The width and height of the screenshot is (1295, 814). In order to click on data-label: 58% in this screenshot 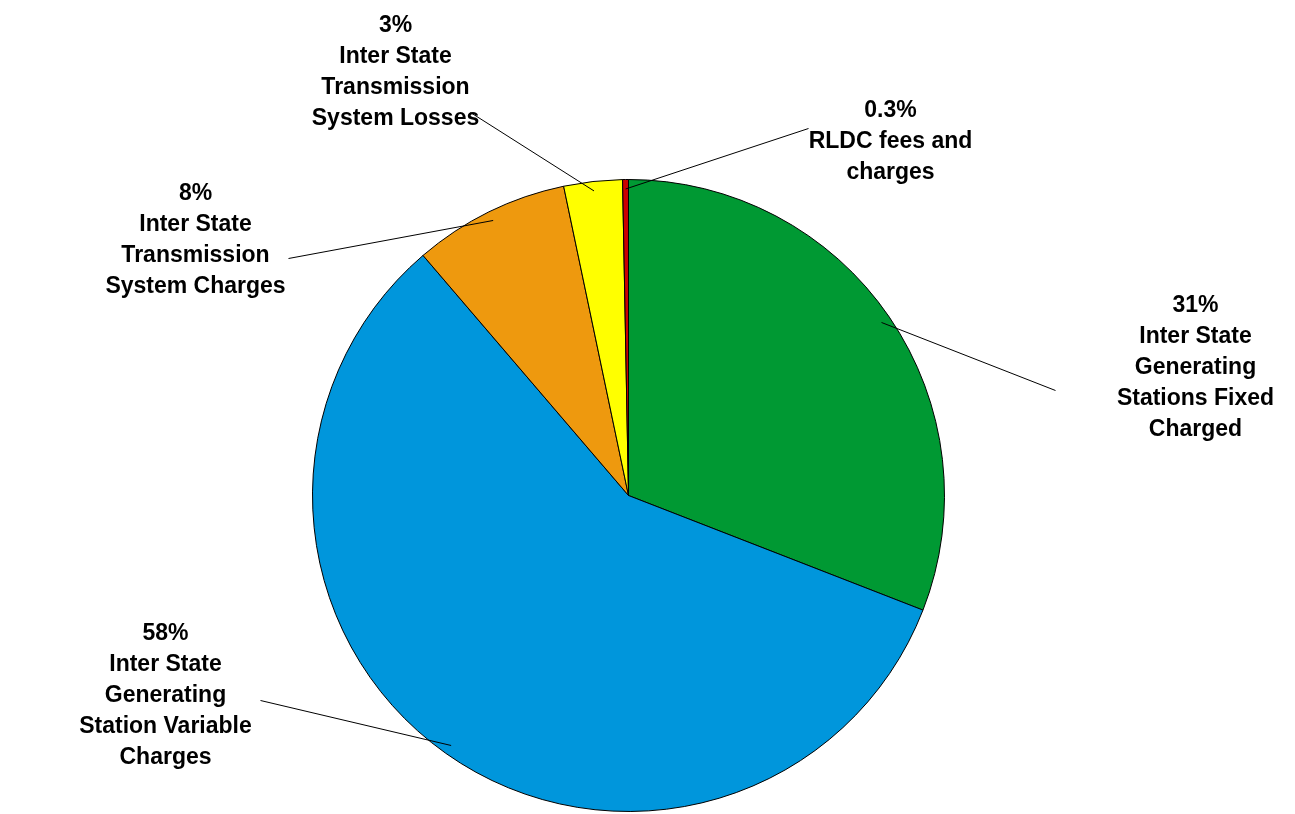, I will do `click(165, 631)`.